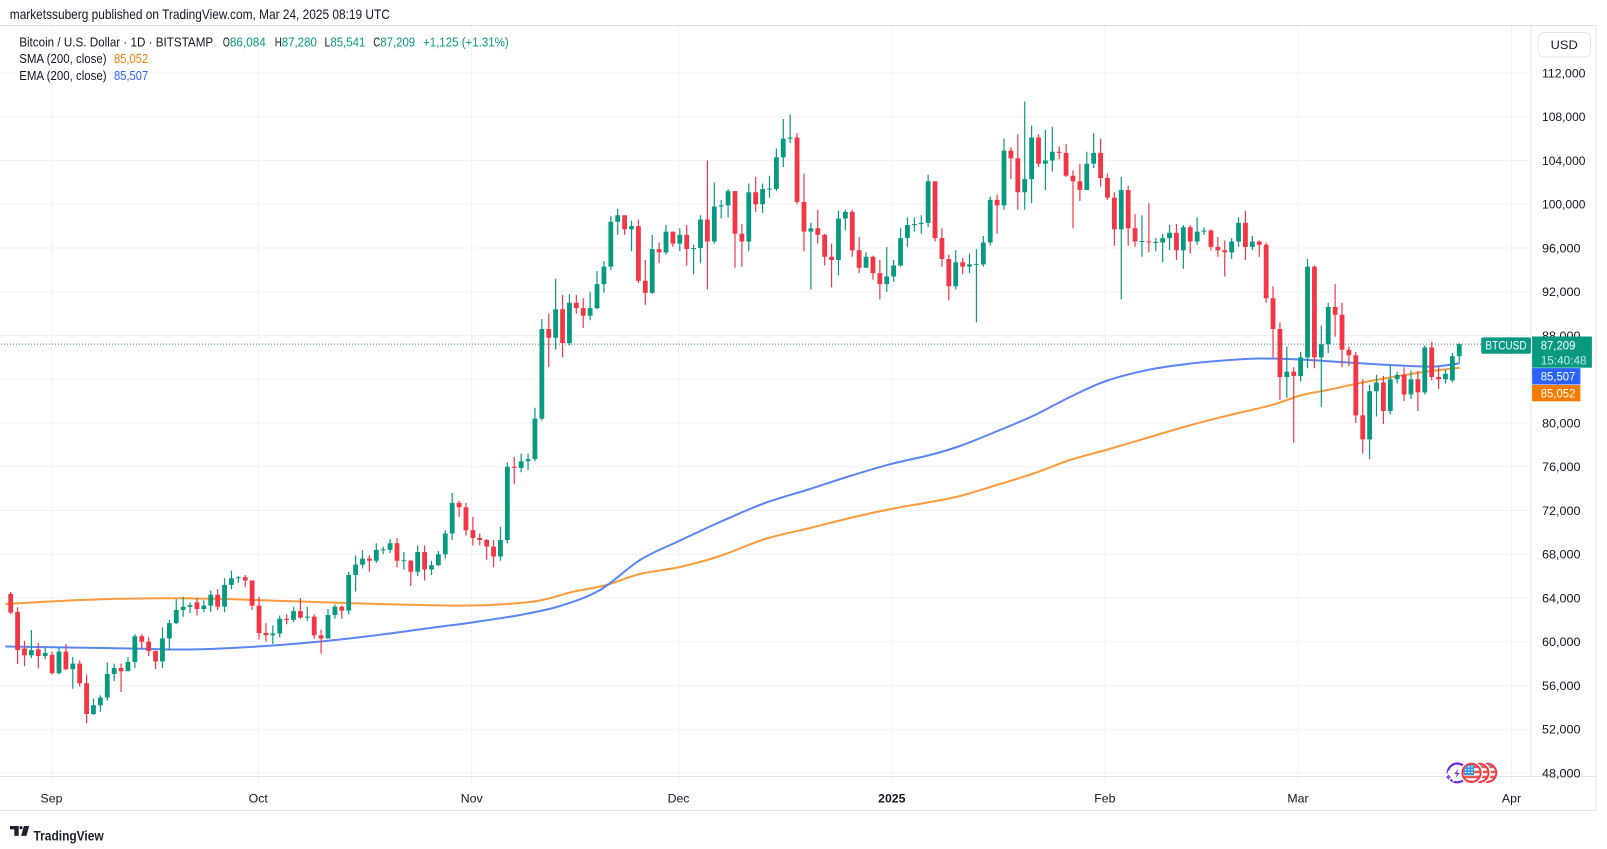  I want to click on svg-text: TradingView, so click(69, 835).